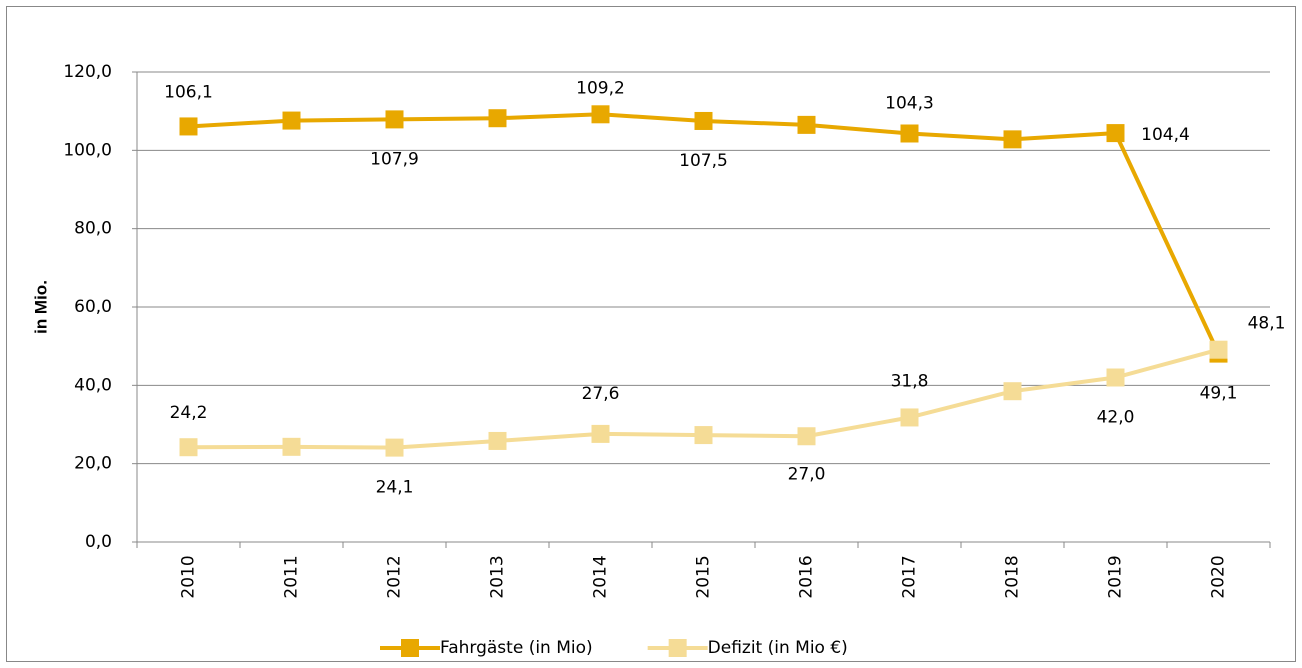 Image resolution: width=1302 pixels, height=668 pixels. Describe the element at coordinates (40, 307) in the screenshot. I see `y-axis-label: in Mio.` at that location.